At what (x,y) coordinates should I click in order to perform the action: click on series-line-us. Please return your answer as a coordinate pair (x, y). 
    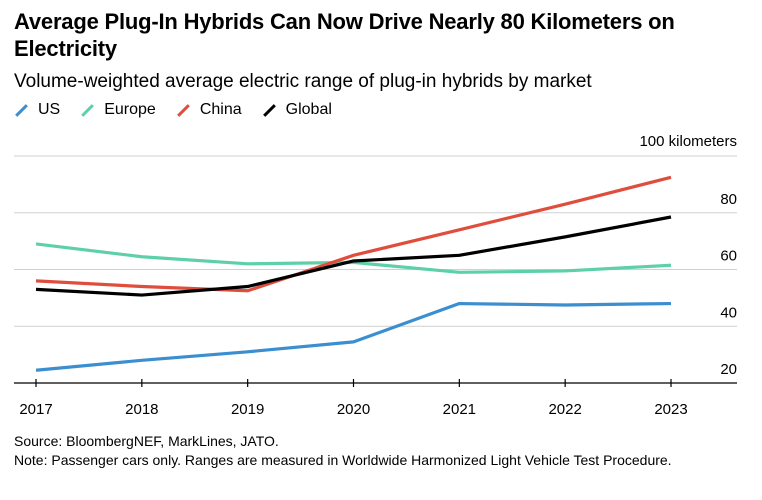
    Looking at the image, I should click on (353, 336).